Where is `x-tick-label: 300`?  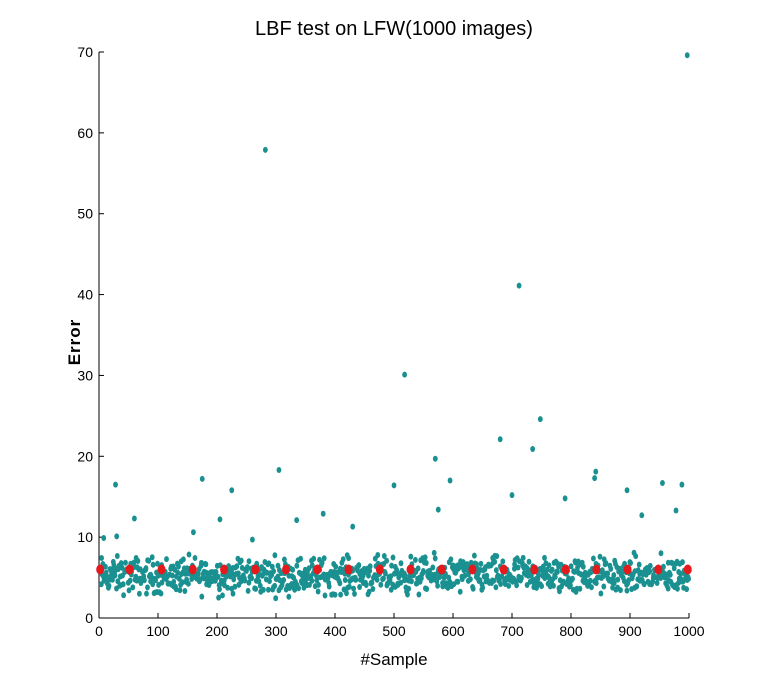 x-tick-label: 300 is located at coordinates (276, 631).